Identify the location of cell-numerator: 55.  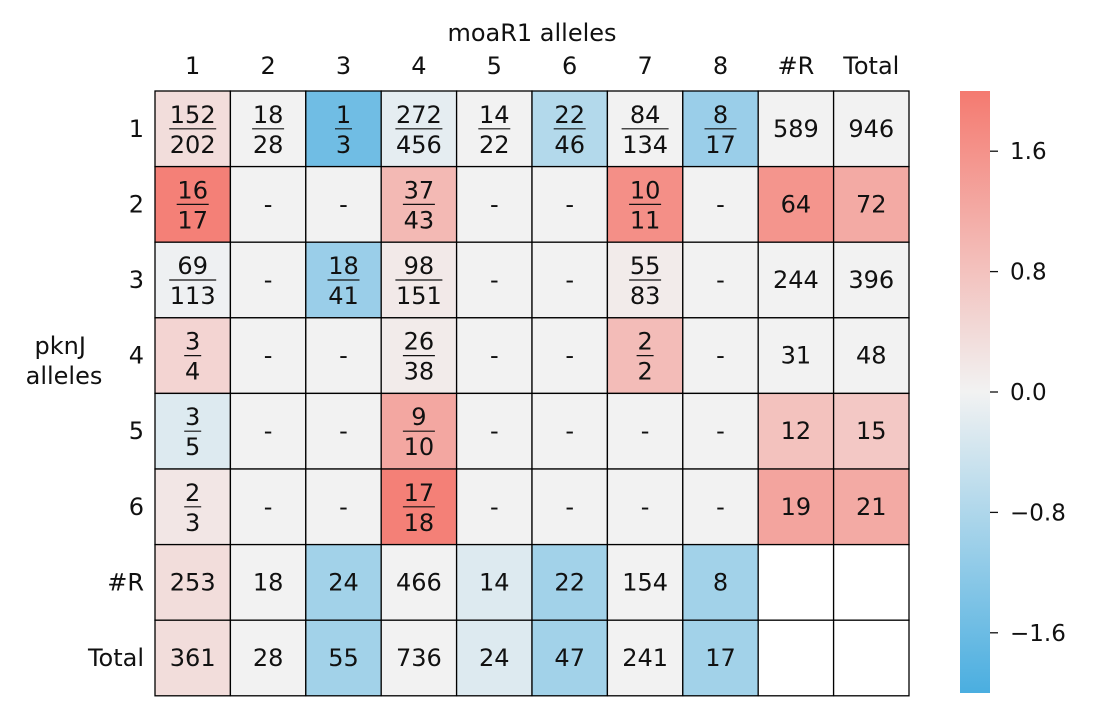
(645, 266).